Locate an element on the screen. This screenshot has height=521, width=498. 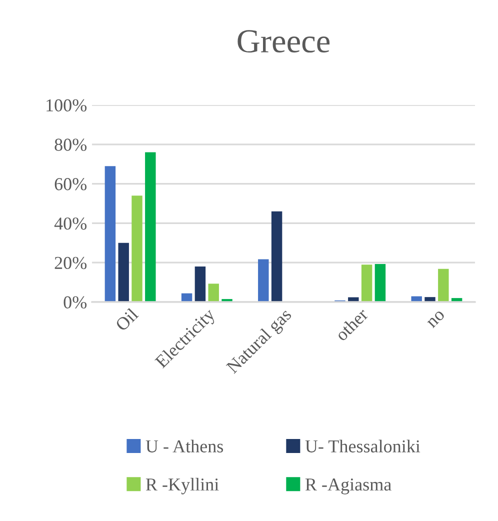
x-tick-label: no is located at coordinates (436, 319).